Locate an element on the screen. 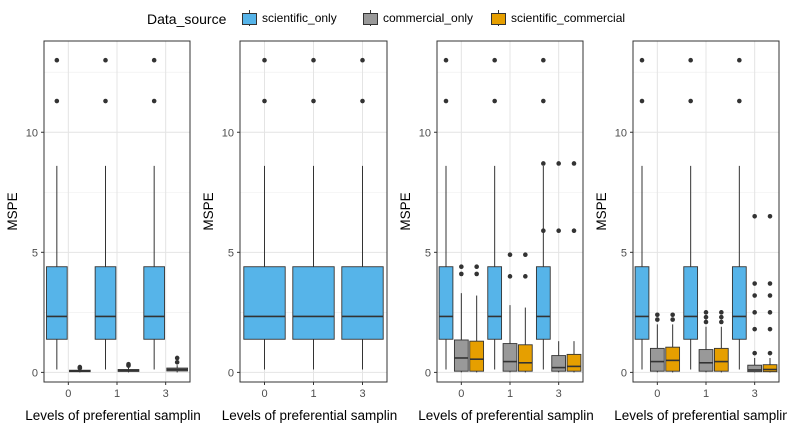 The width and height of the screenshot is (787, 430). legend-key-icon is located at coordinates (249, 18).